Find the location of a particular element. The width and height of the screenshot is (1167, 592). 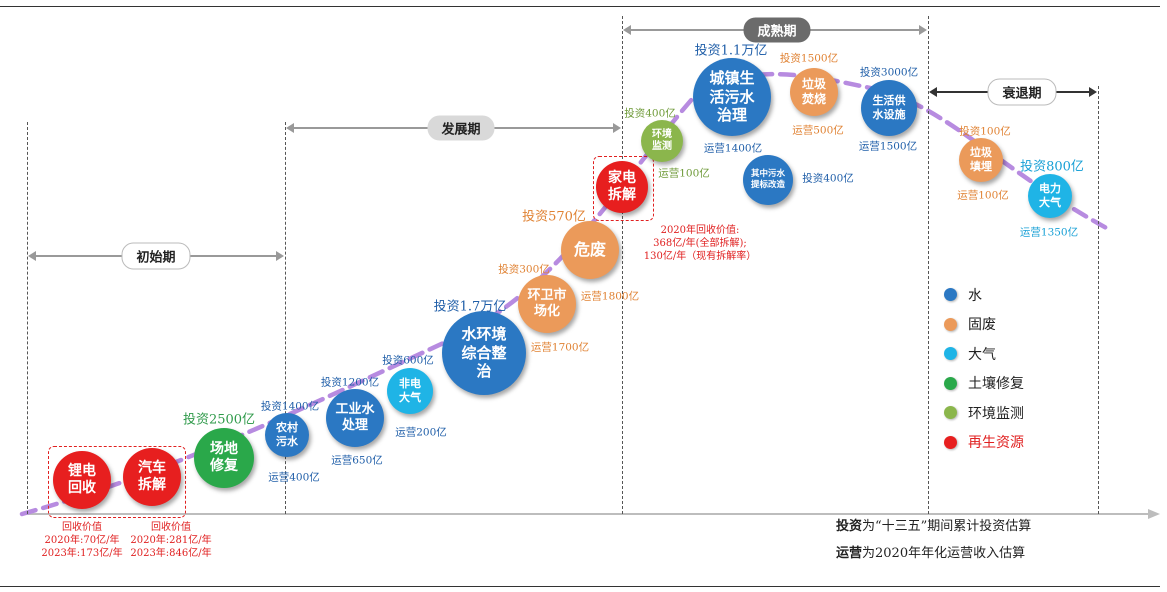

phase-divider-decline is located at coordinates (928, 265).